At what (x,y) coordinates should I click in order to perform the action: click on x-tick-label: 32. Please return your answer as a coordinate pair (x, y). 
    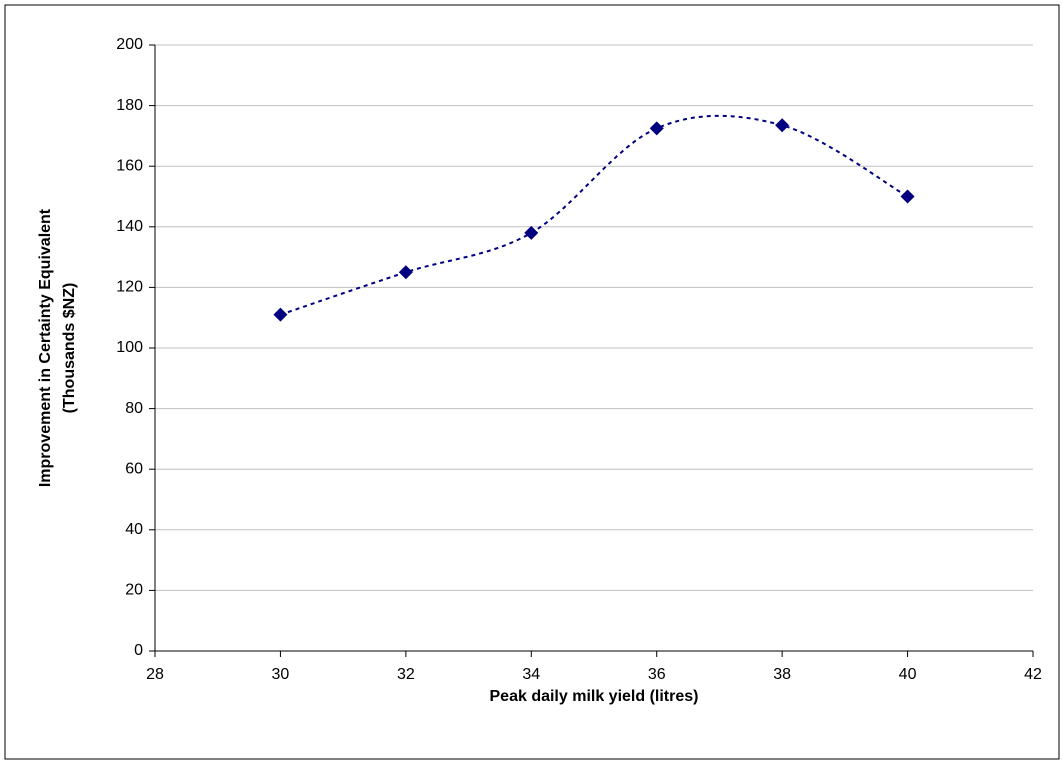
    Looking at the image, I should click on (406, 674).